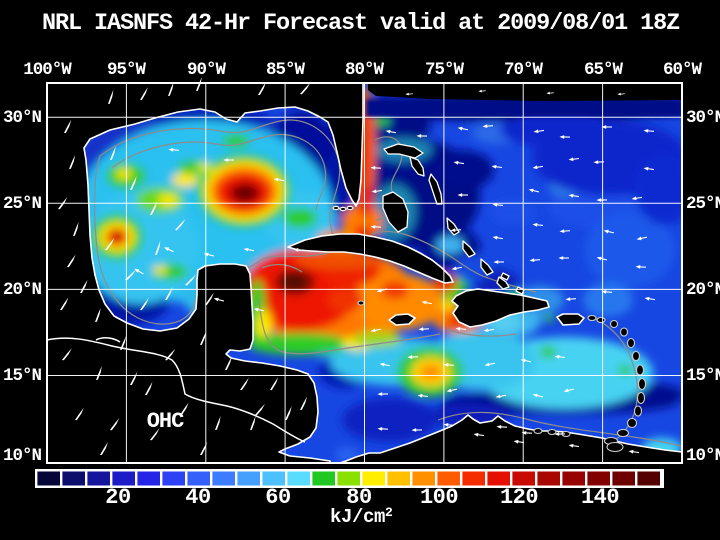  What do you see at coordinates (519, 497) in the screenshot?
I see `svg-text: 120` at bounding box center [519, 497].